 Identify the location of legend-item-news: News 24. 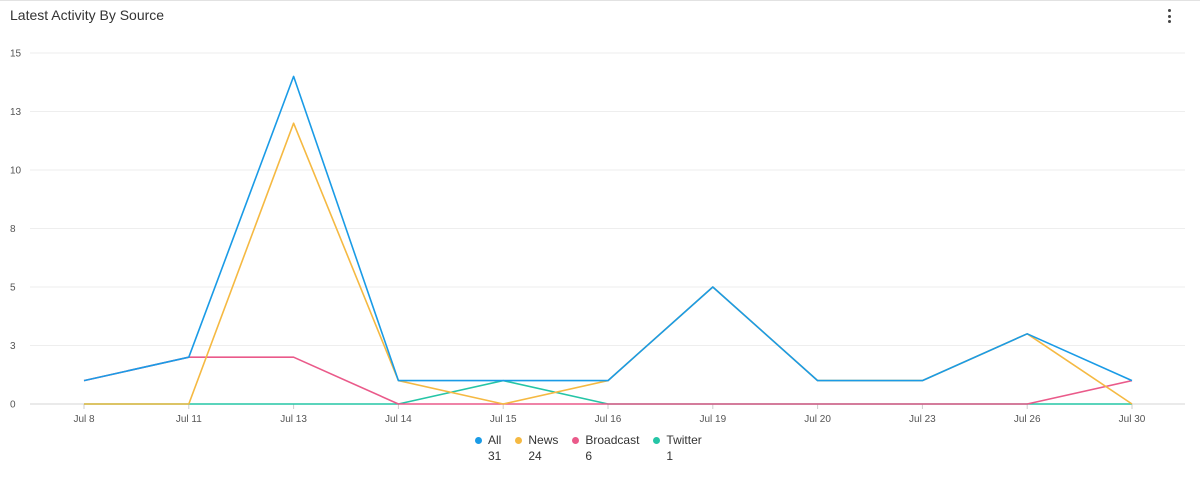
(536, 448).